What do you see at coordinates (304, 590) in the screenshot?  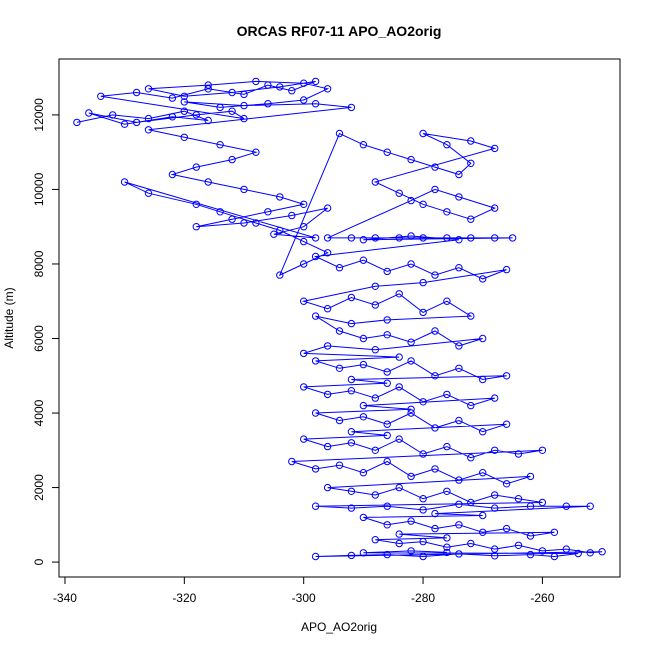 I see `x-axis: -340 -320 -300 -280 -260` at bounding box center [304, 590].